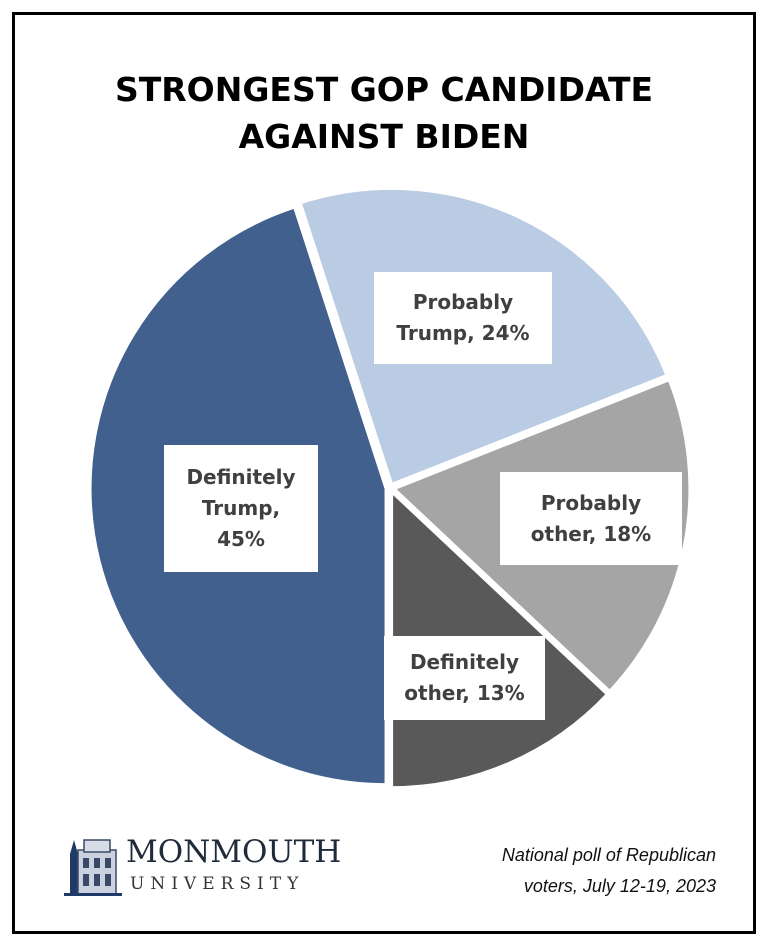  What do you see at coordinates (464, 678) in the screenshot?
I see `label-definitely-other: Definitely other, 13%` at bounding box center [464, 678].